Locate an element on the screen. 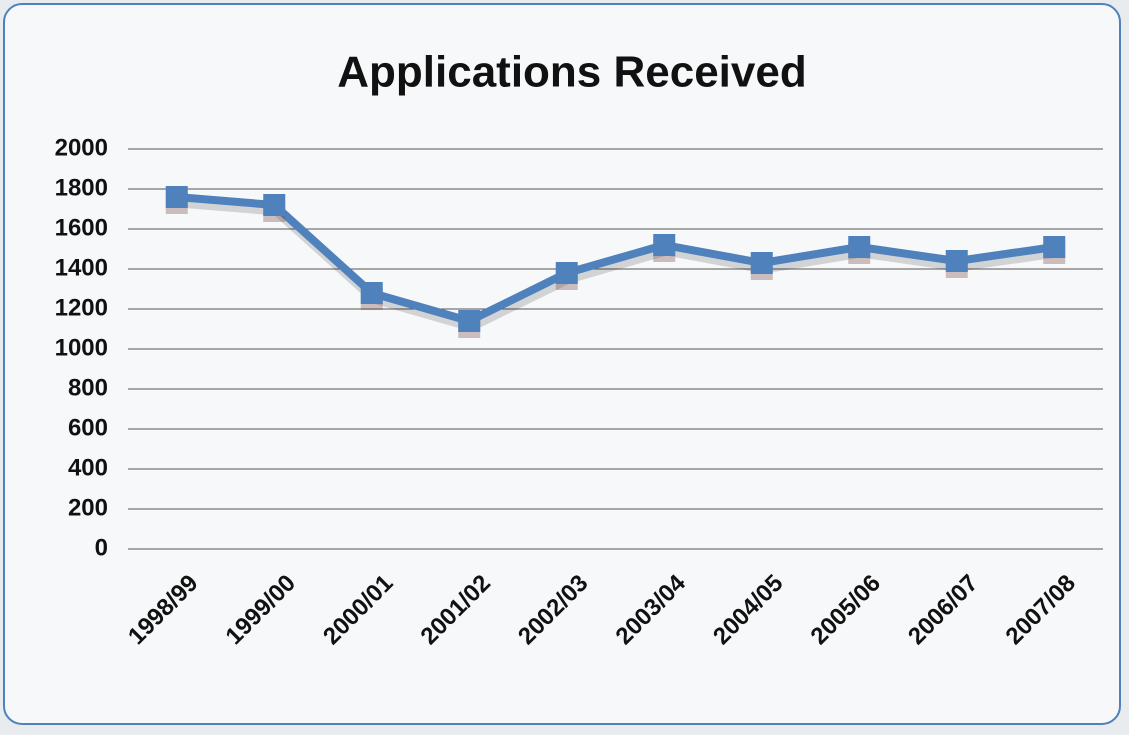 This screenshot has width=1129, height=735. y-tick-label: 1400 is located at coordinates (81, 267).